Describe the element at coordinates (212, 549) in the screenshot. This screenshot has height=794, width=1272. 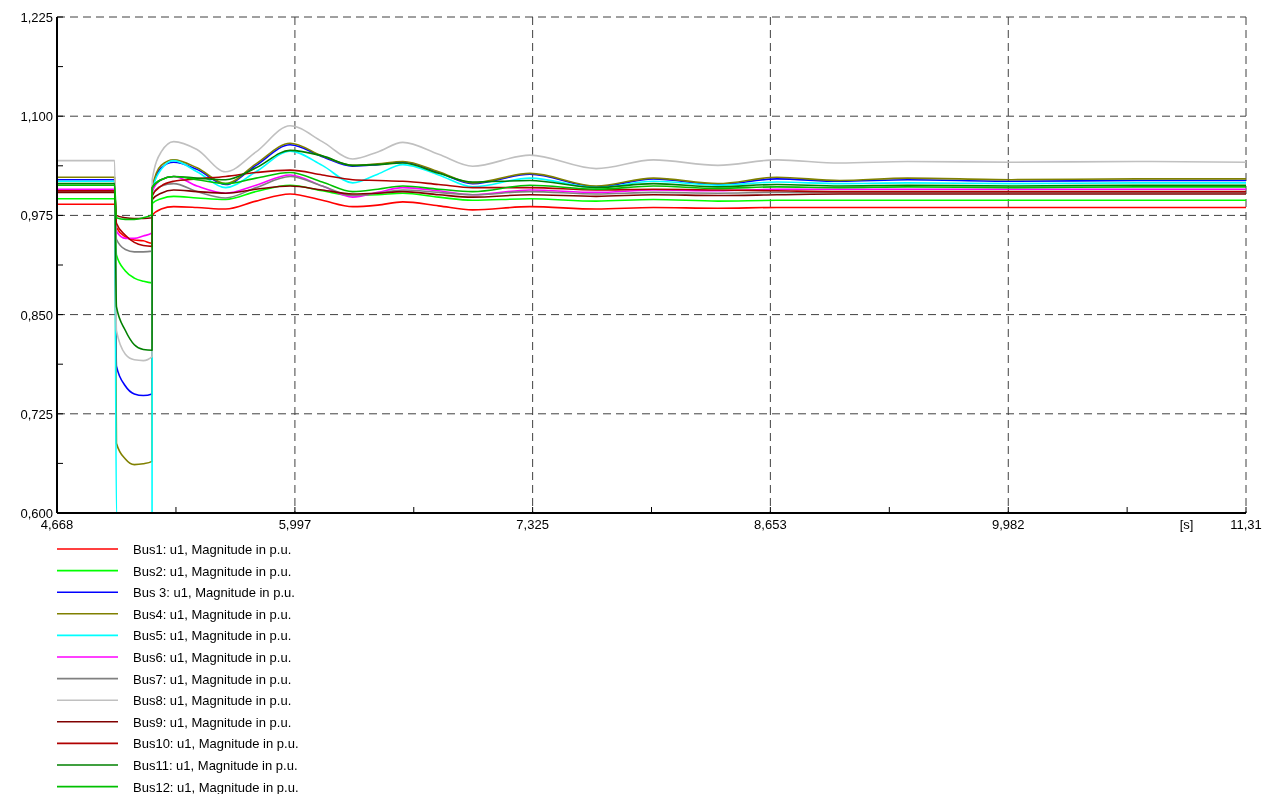
I see `legend-label: Bus1: u1, Magnitude in p.u.` at that location.